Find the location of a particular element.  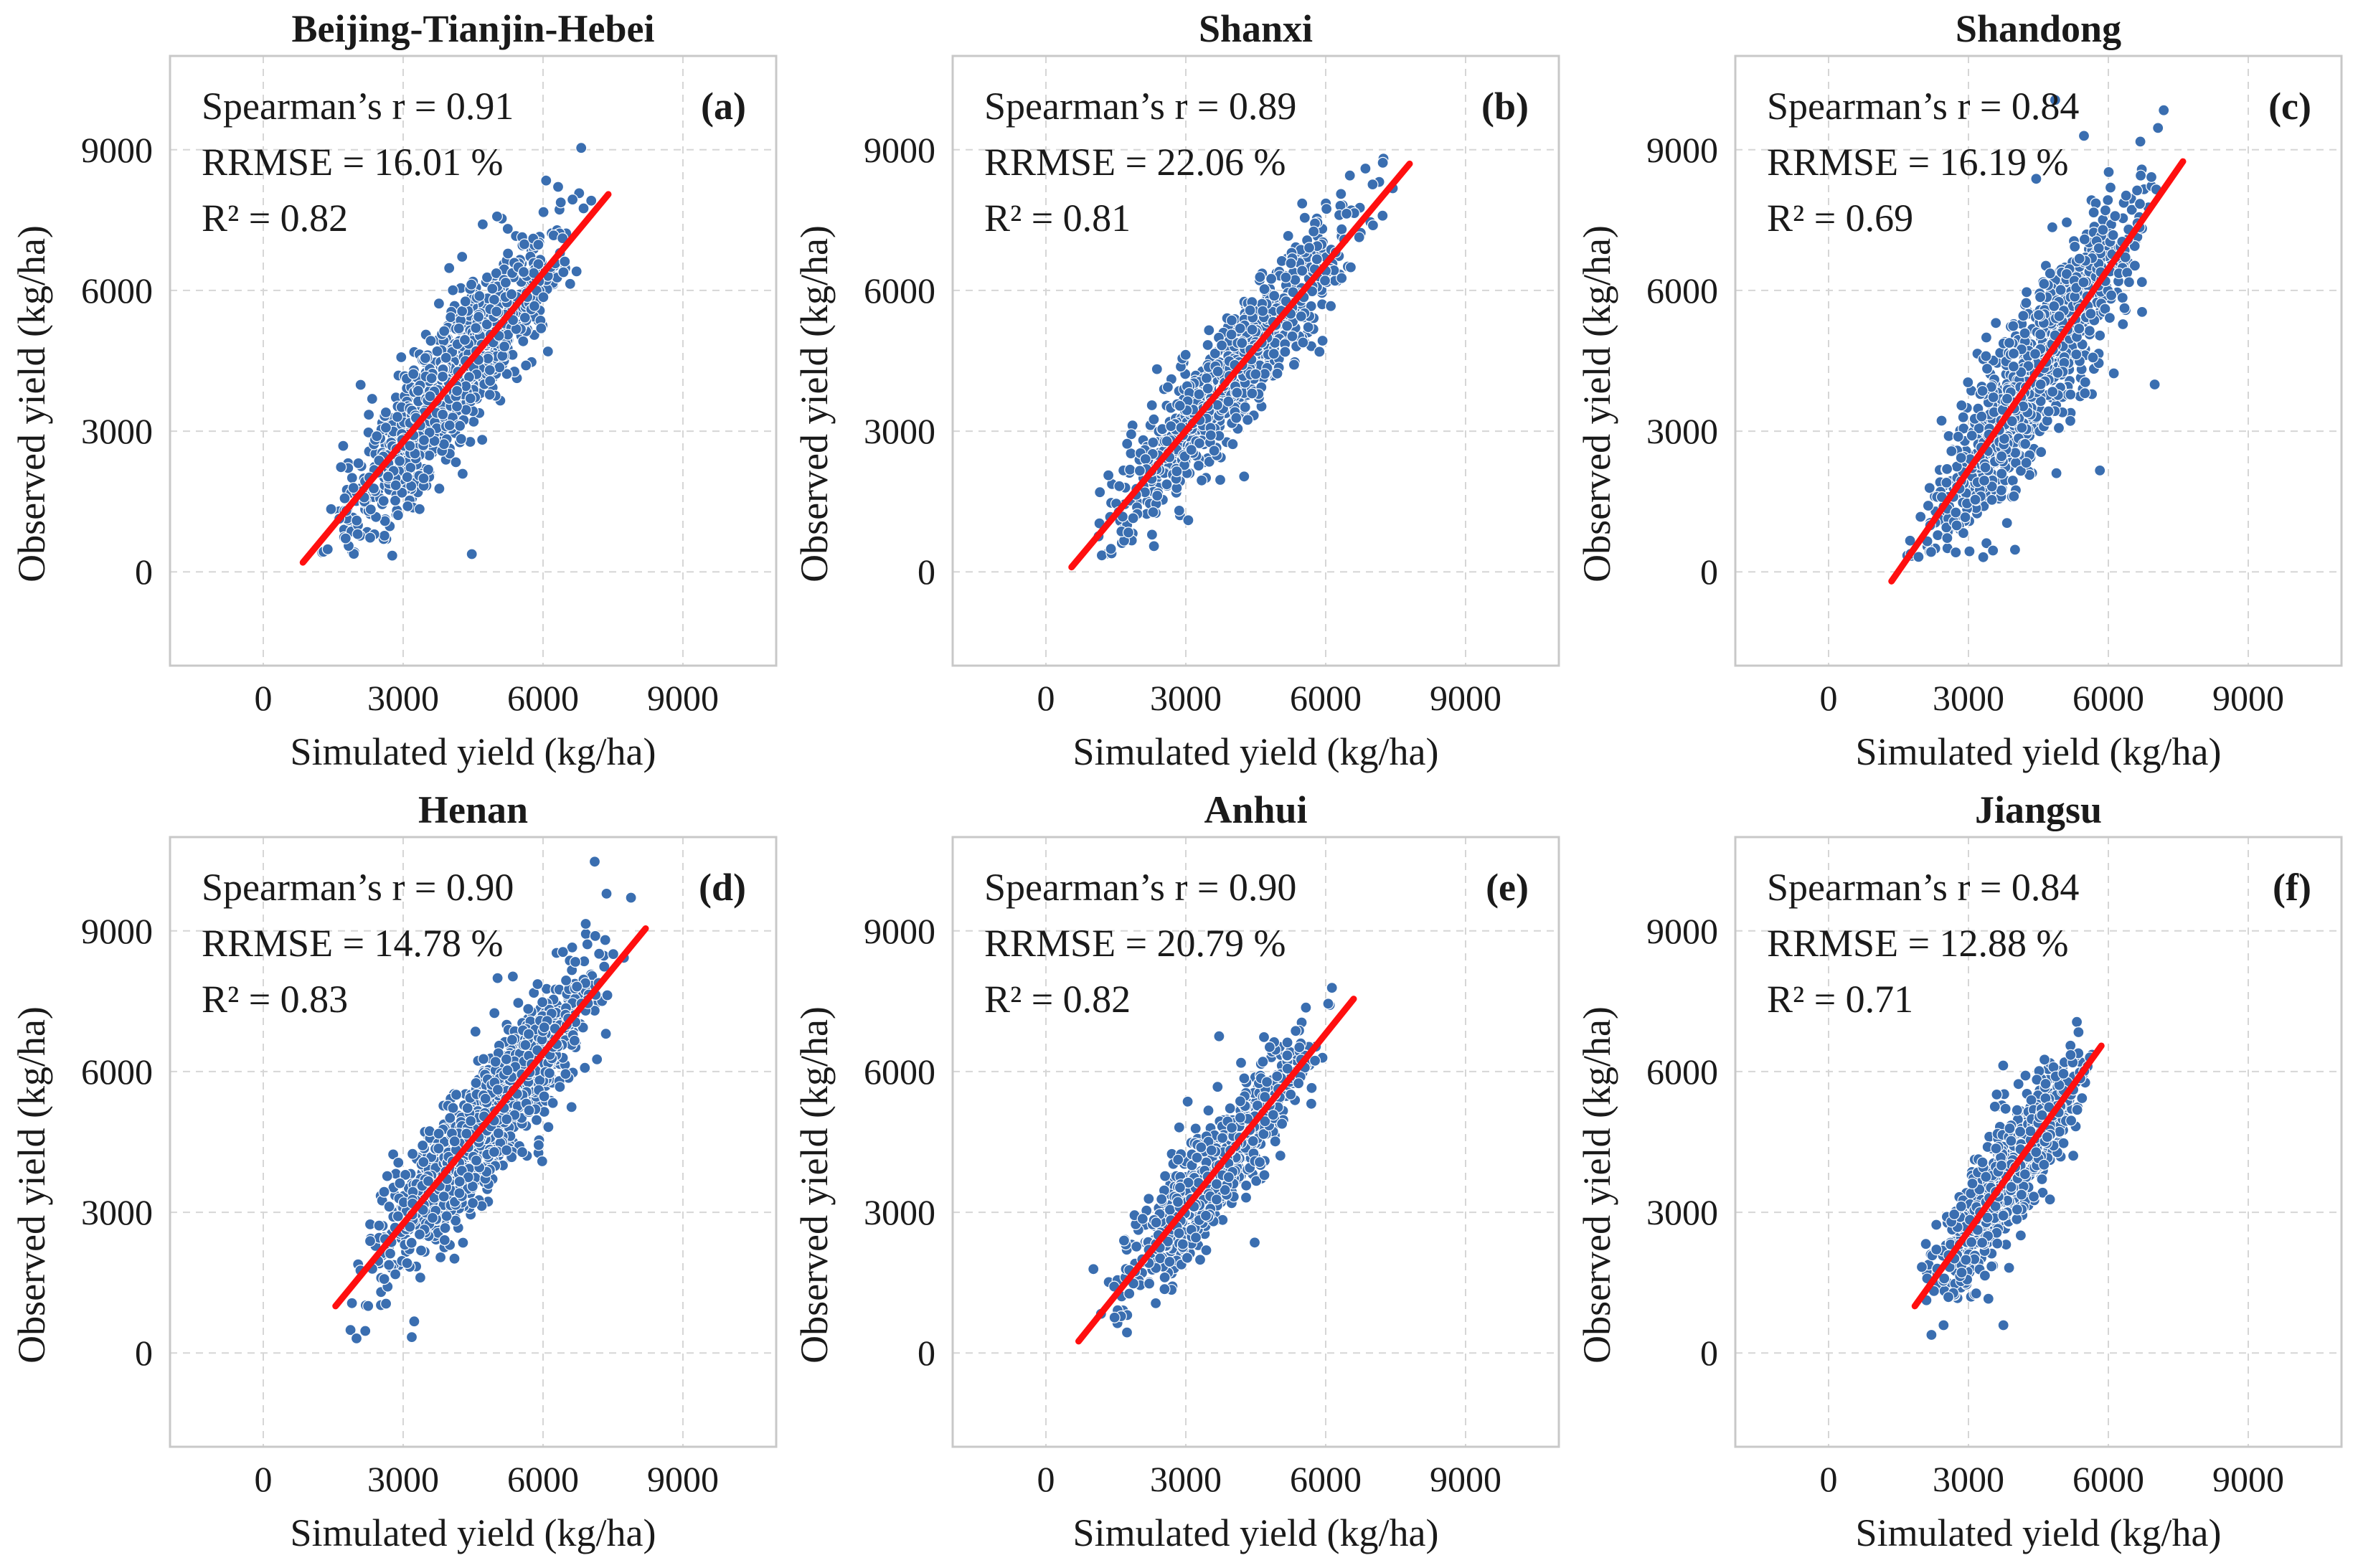

regression-line is located at coordinates (491, 1118).